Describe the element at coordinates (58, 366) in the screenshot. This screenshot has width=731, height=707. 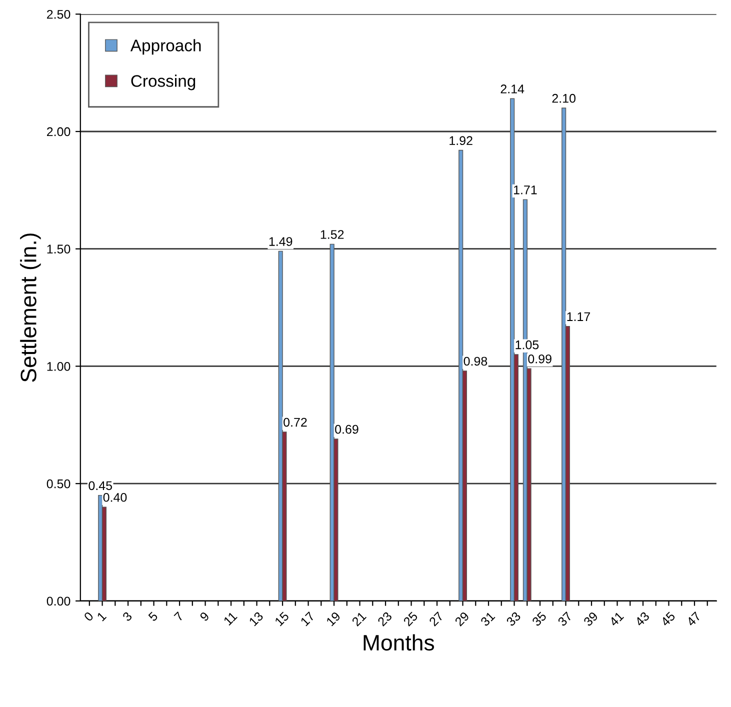
I see `y-tick-label: 1.00` at that location.